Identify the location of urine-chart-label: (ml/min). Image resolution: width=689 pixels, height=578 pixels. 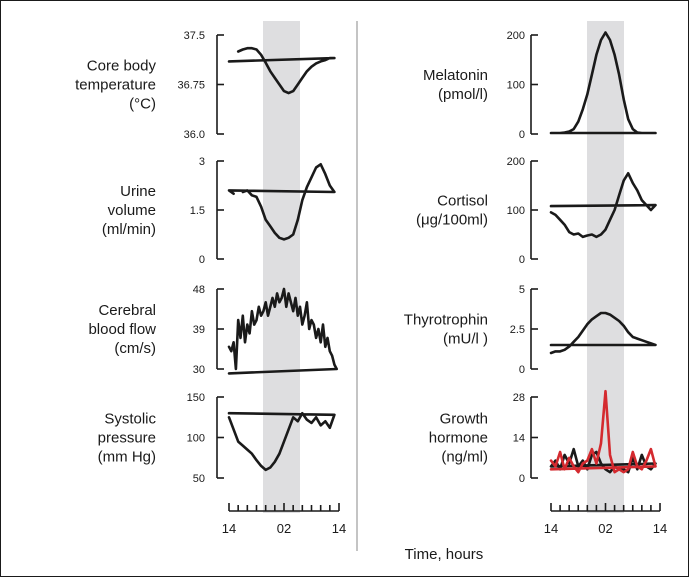
(129, 229).